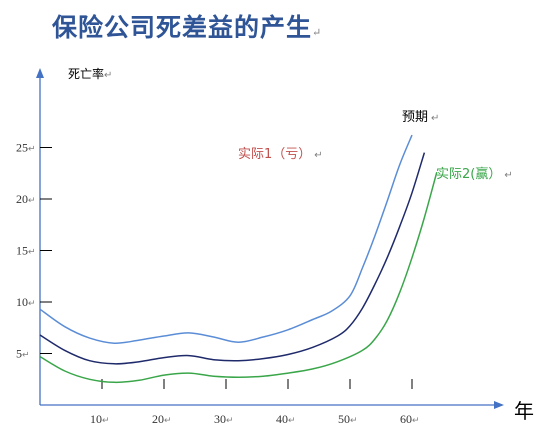 The height and width of the screenshot is (437, 560). I want to click on chart-annotations: 实际1（亏） ↵预期 ↵实际2(赢） ↵, so click(375, 146).